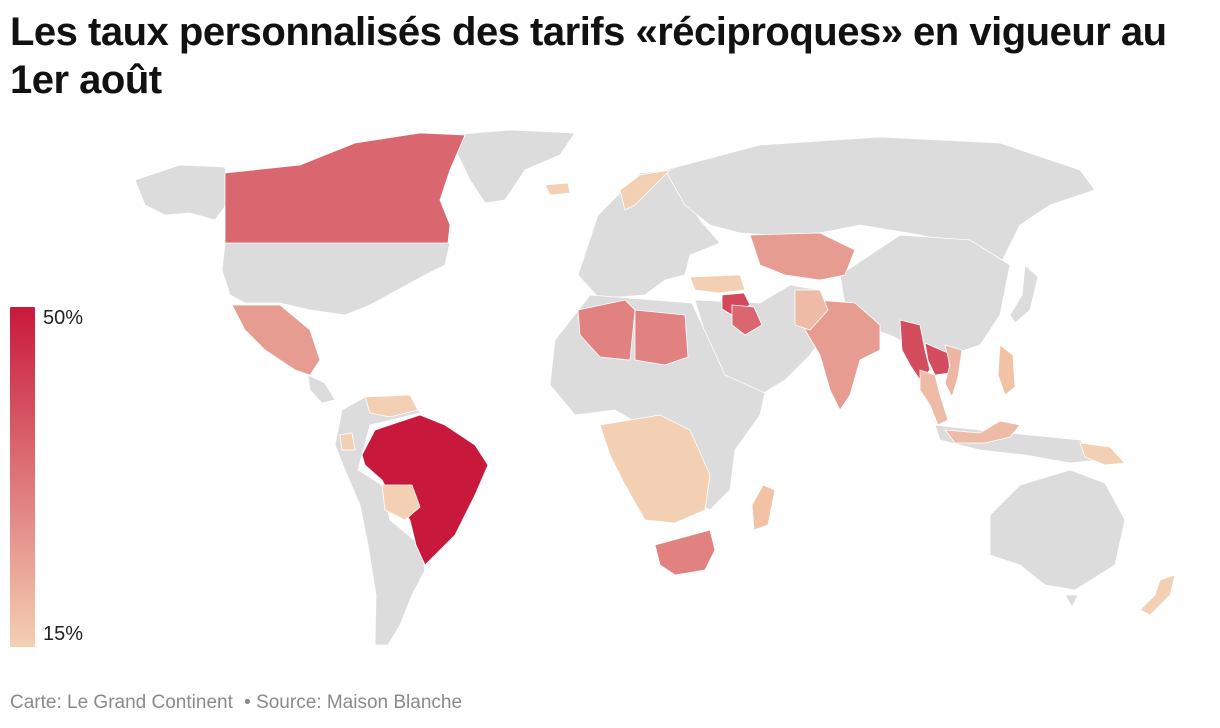  I want to click on country-indonesia, so click(982, 432).